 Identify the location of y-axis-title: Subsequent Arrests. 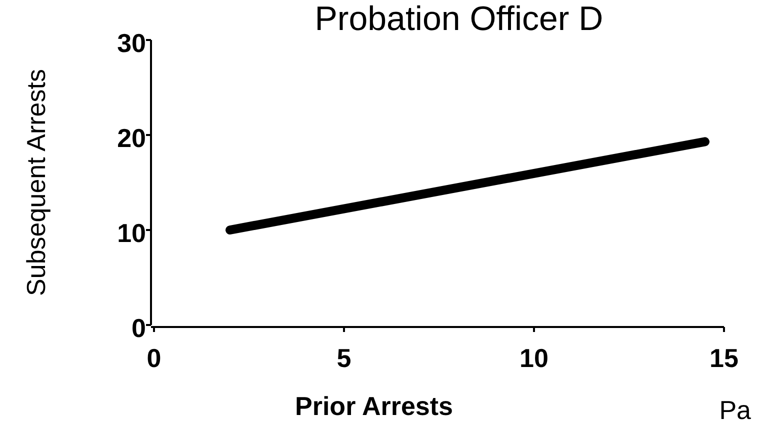
(36, 182).